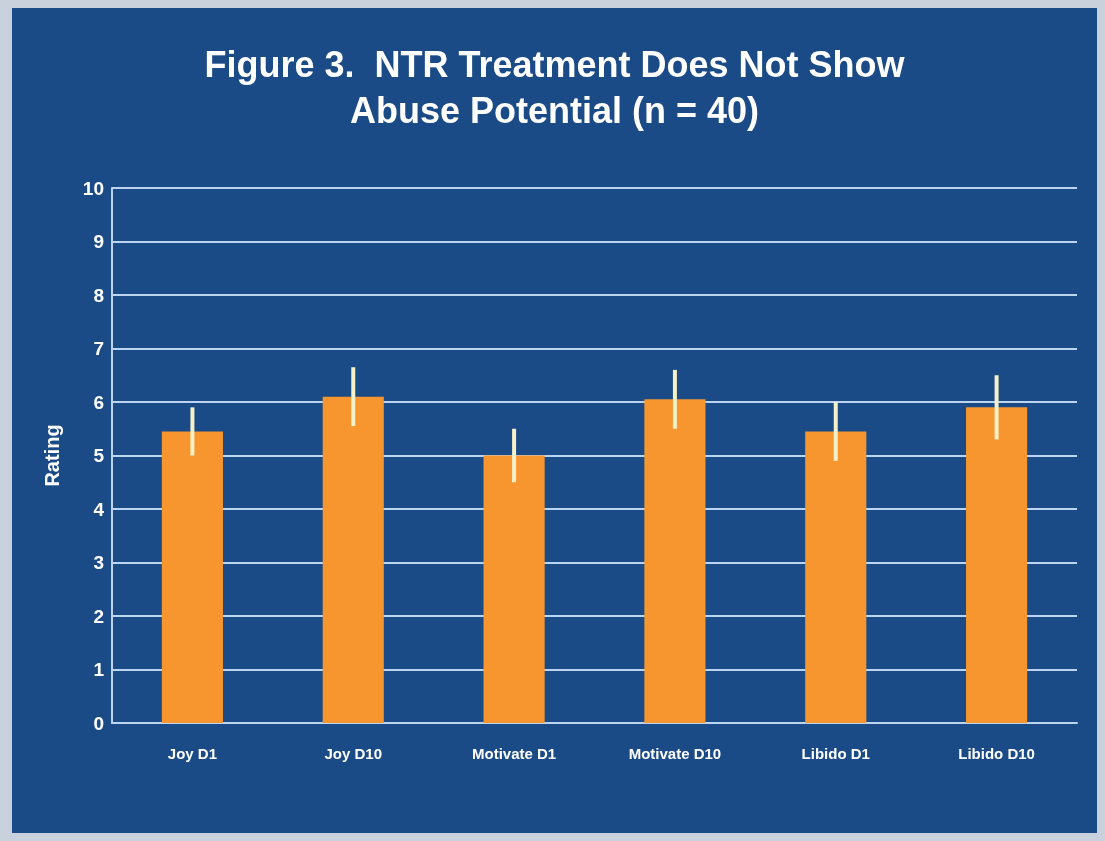 This screenshot has width=1105, height=841. Describe the element at coordinates (98, 241) in the screenshot. I see `y-tick-label: 9` at that location.